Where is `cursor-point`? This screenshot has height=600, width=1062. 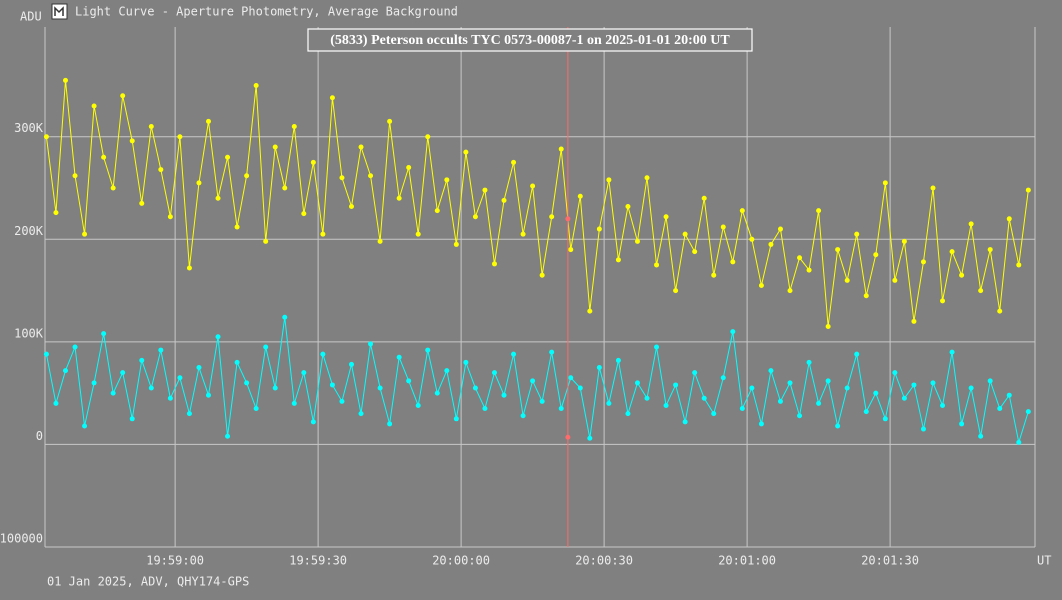
cursor-point is located at coordinates (568, 219).